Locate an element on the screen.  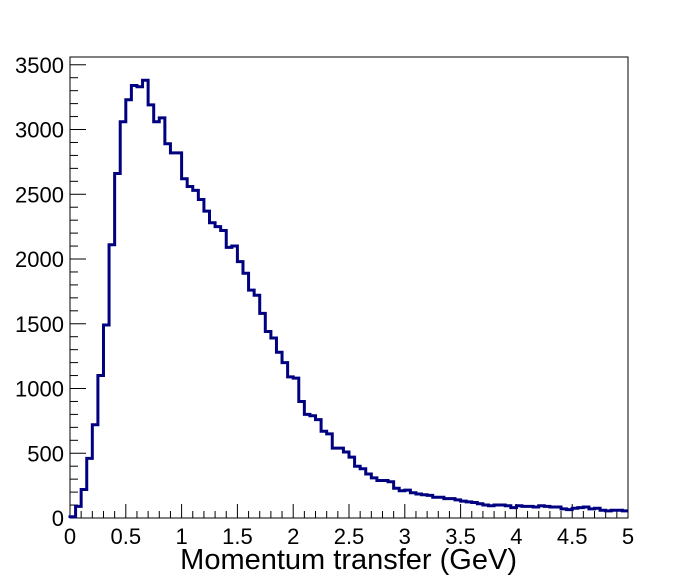
x-tick-label: 5 is located at coordinates (628, 536).